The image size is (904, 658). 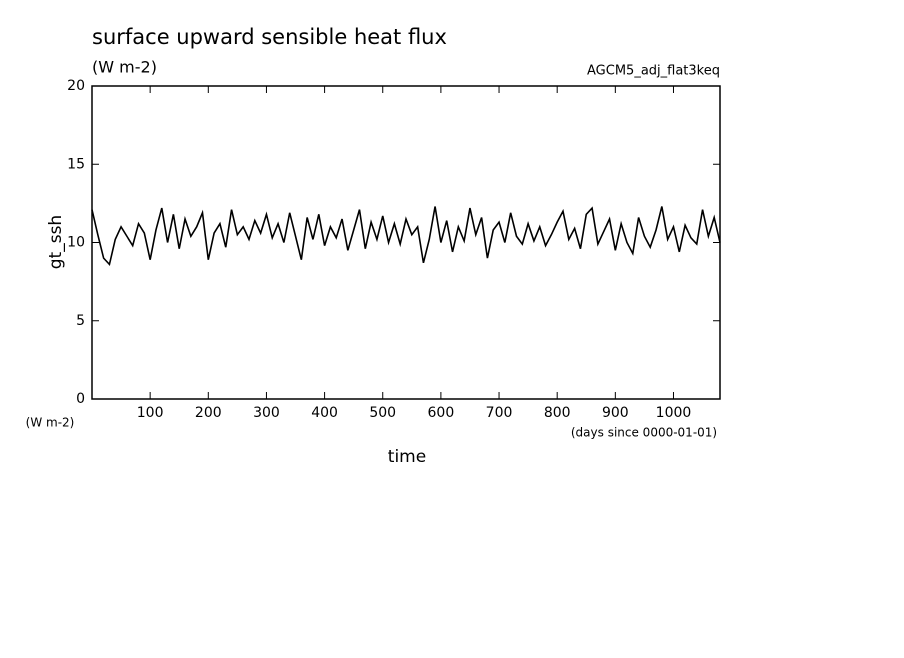 I want to click on chart-subtitle: (W m-2), so click(x=124, y=67).